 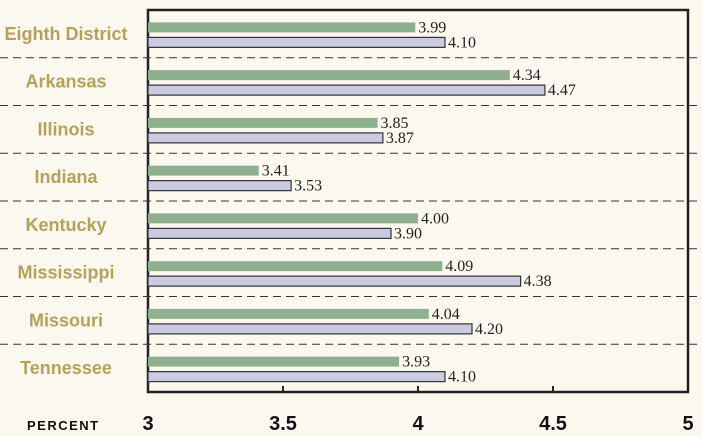 I want to click on x-tick-label: 5, so click(x=687, y=424).